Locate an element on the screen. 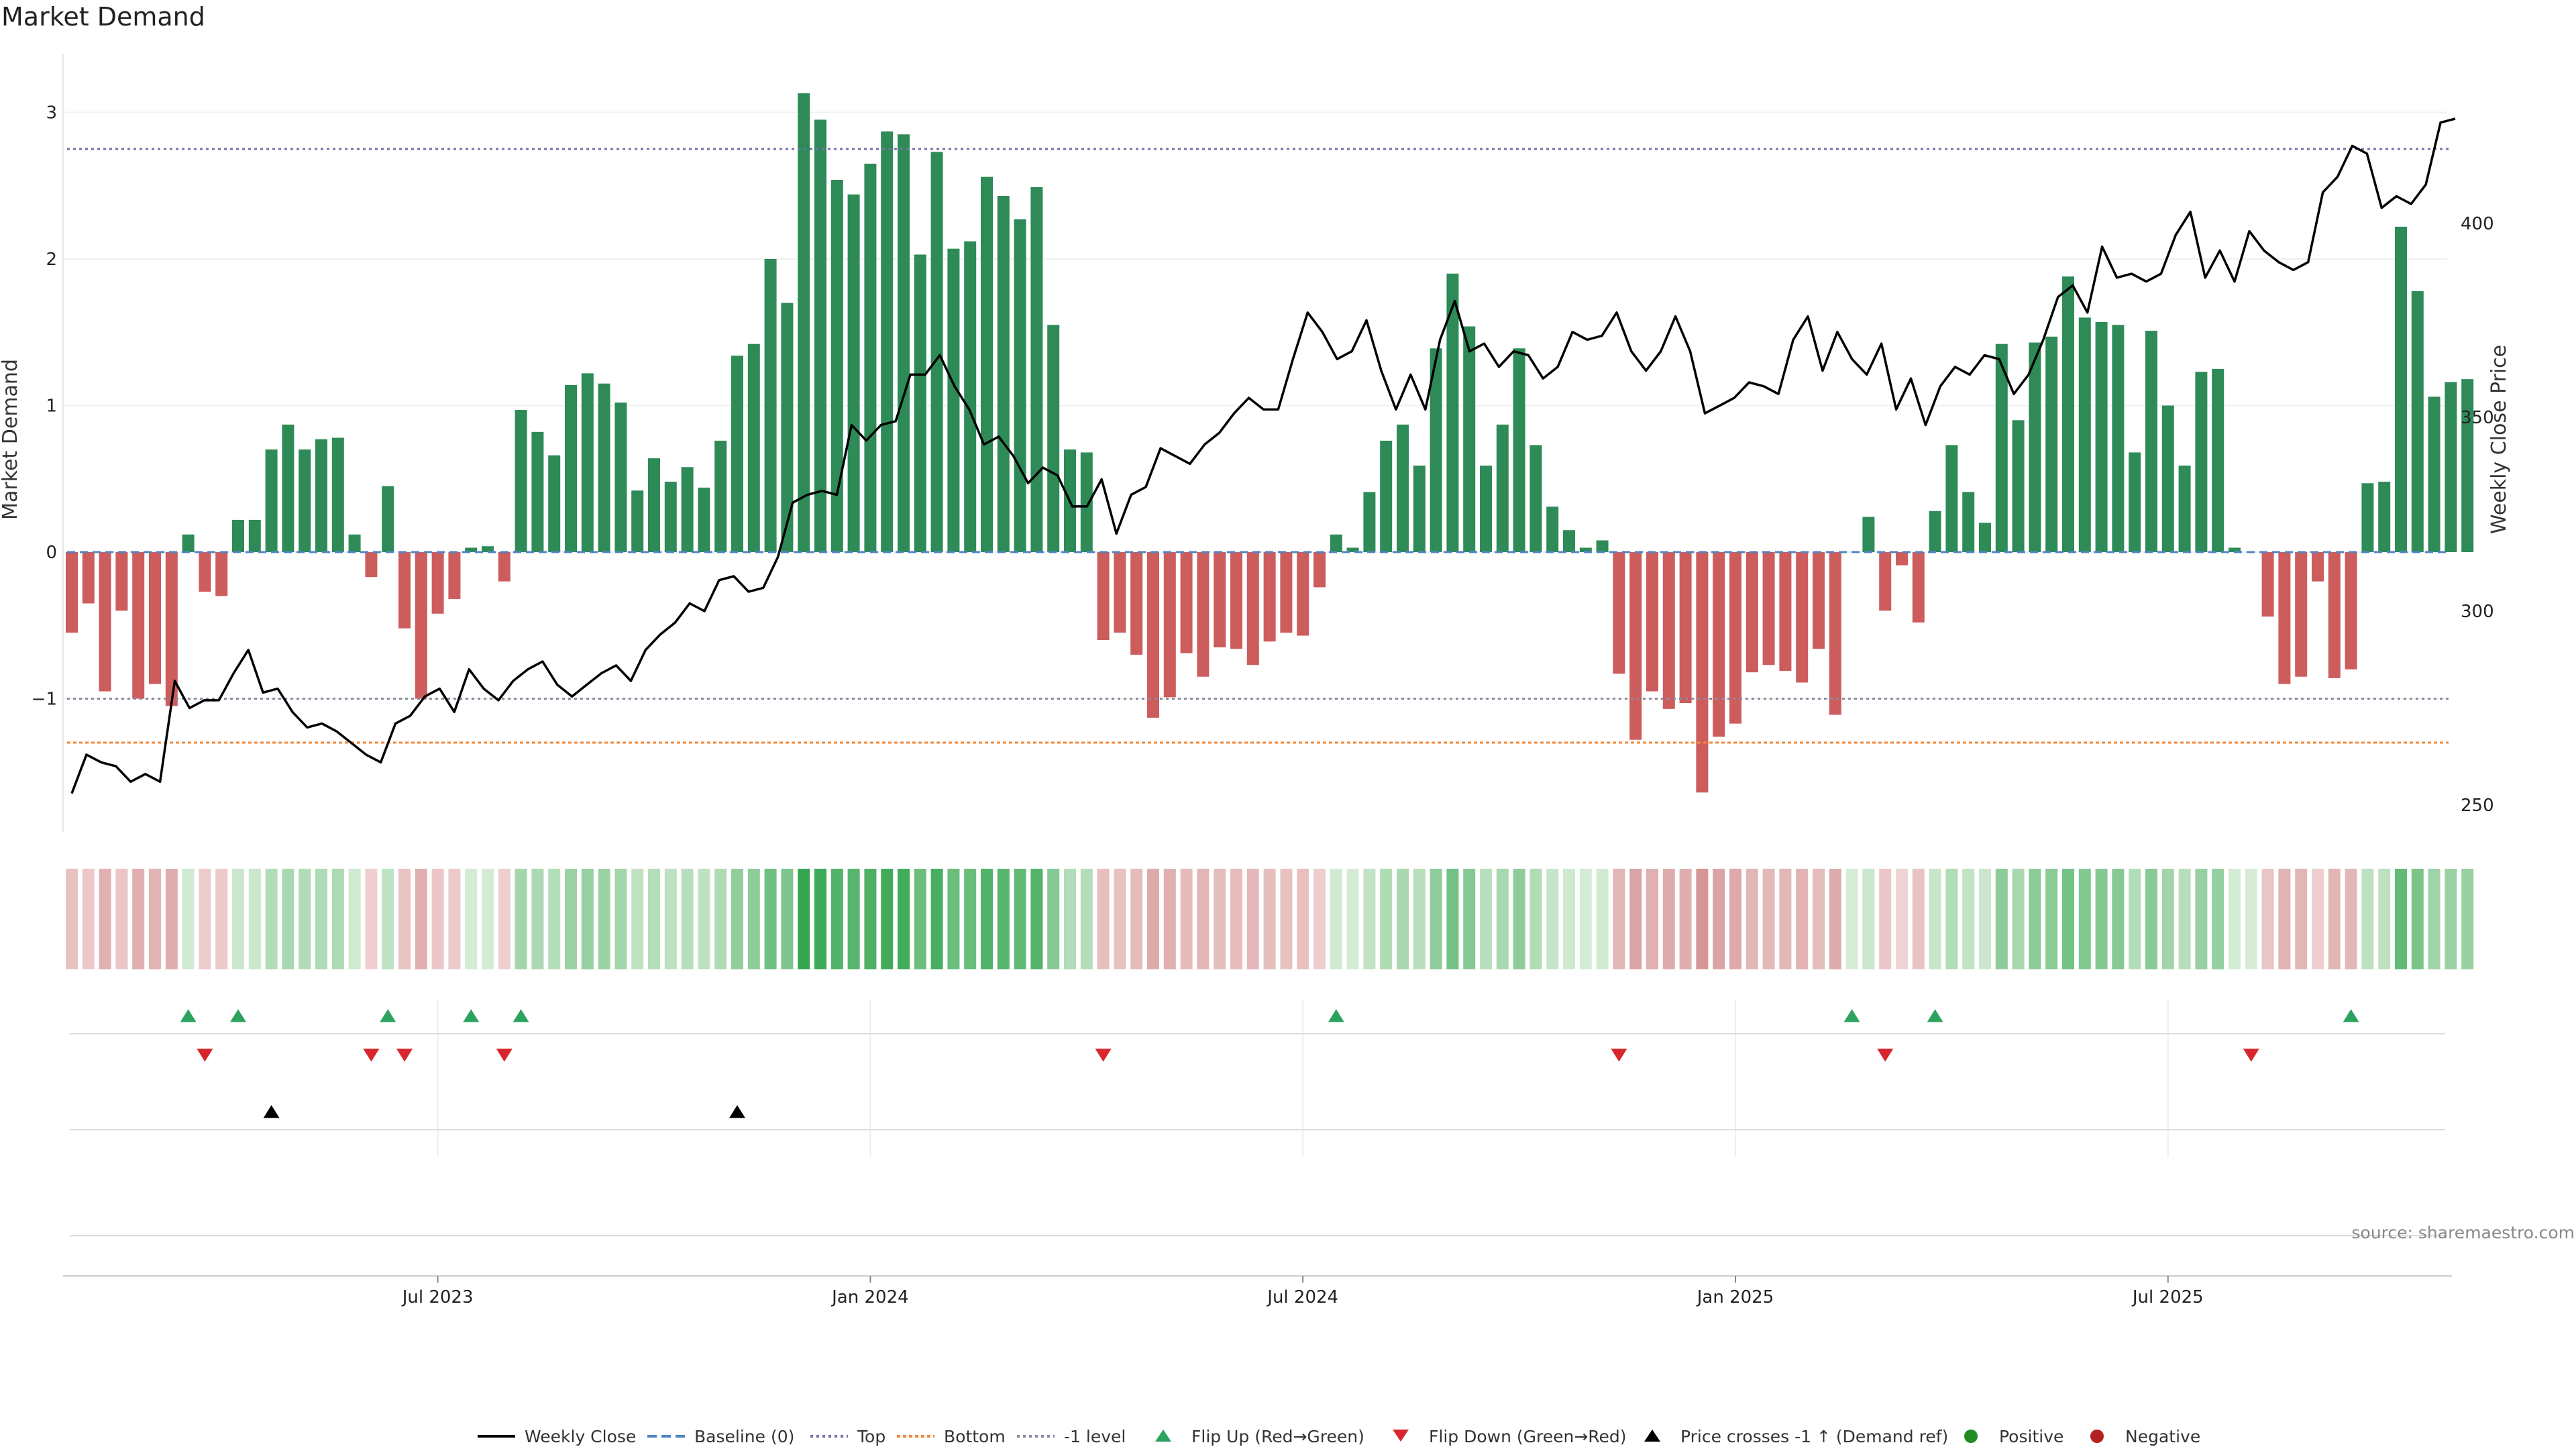 The width and height of the screenshot is (2576, 1449). legend-label: Price crosses -1 ↑ (Demand ref) is located at coordinates (1814, 1436).